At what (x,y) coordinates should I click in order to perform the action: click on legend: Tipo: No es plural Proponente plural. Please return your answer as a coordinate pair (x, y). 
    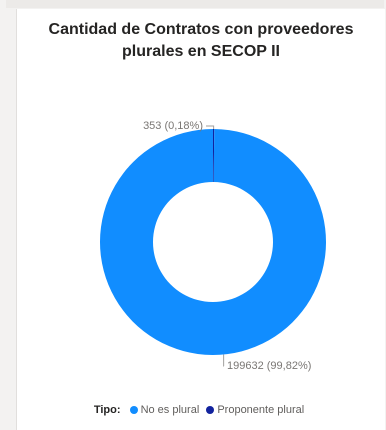
    Looking at the image, I should click on (201, 410).